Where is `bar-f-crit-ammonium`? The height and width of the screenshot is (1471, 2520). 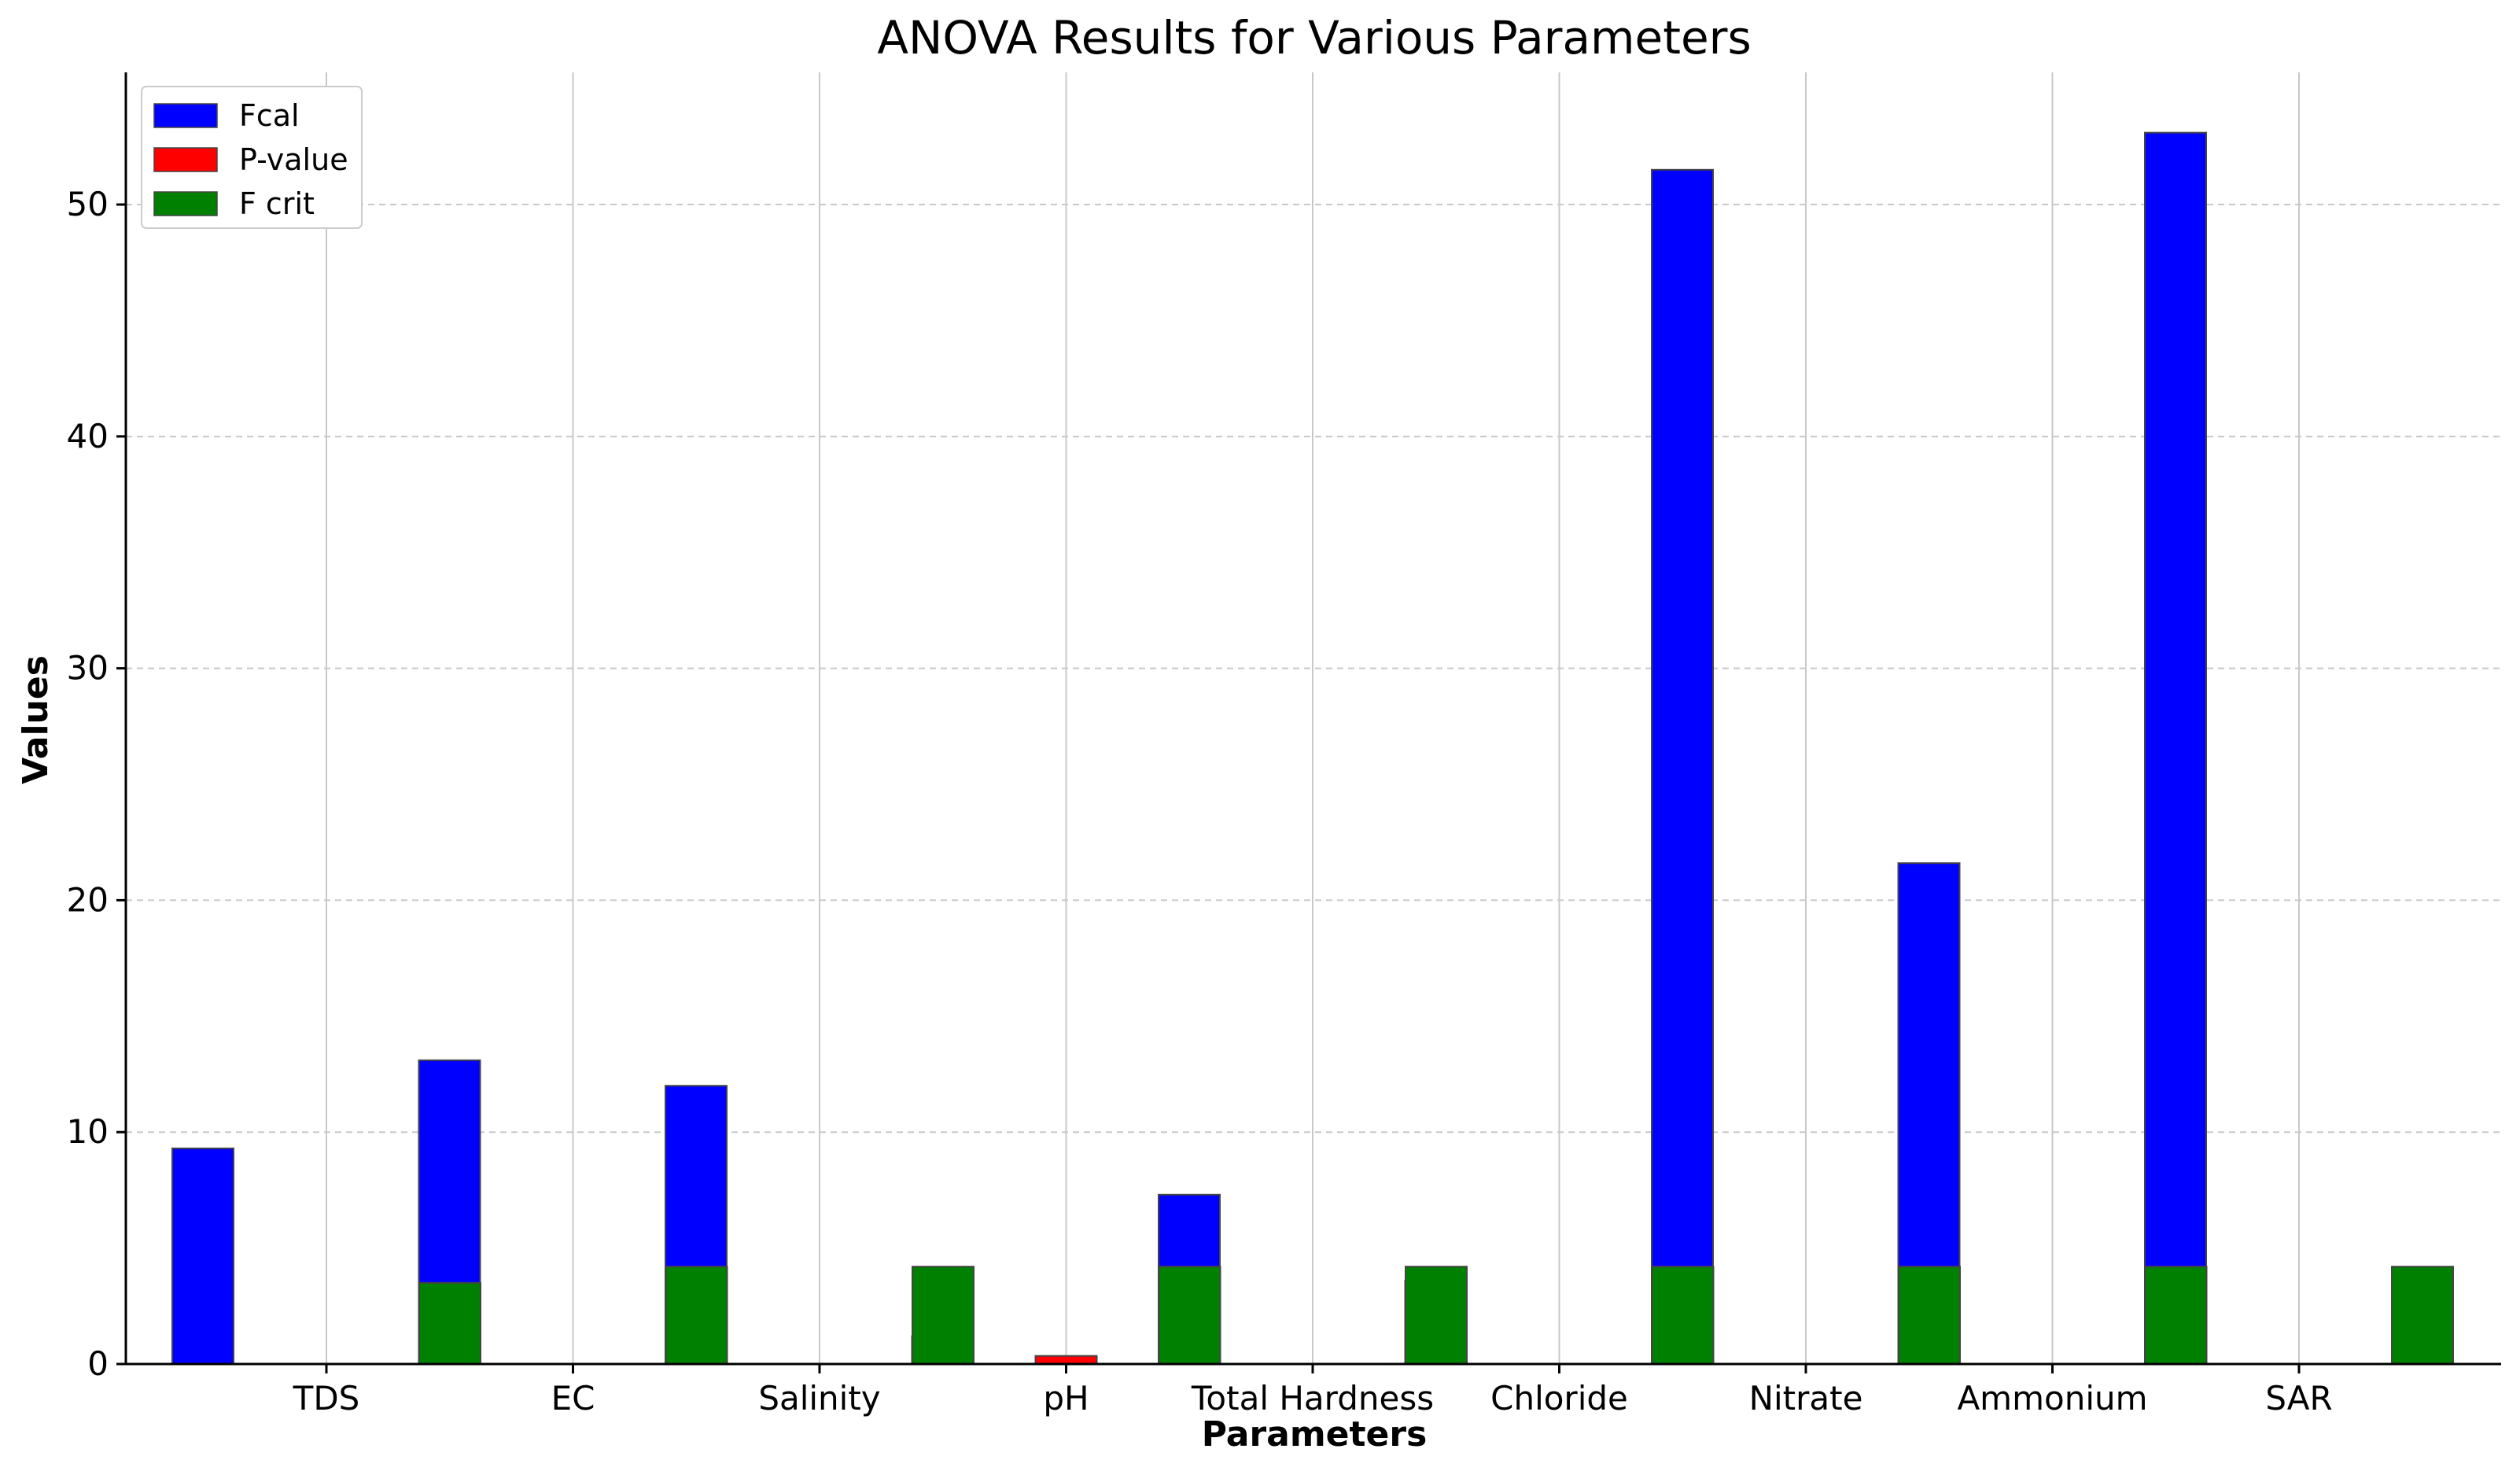
bar-f-crit-ammonium is located at coordinates (2176, 1316).